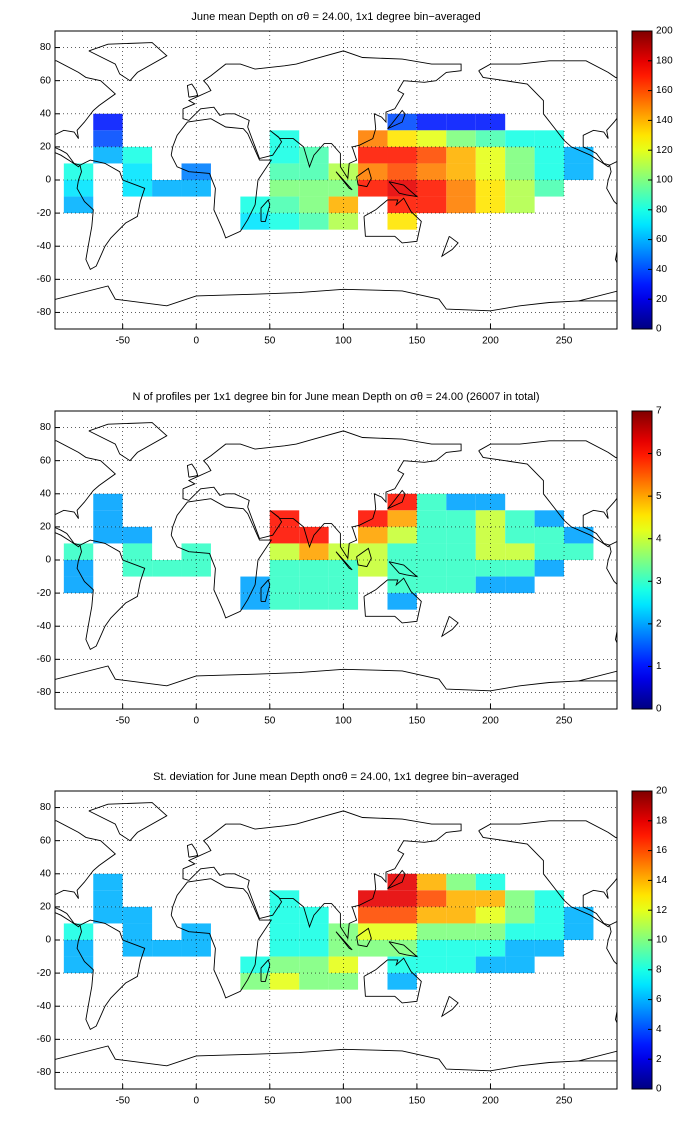  What do you see at coordinates (44, 692) in the screenshot?
I see `y-tick-label: -80` at bounding box center [44, 692].